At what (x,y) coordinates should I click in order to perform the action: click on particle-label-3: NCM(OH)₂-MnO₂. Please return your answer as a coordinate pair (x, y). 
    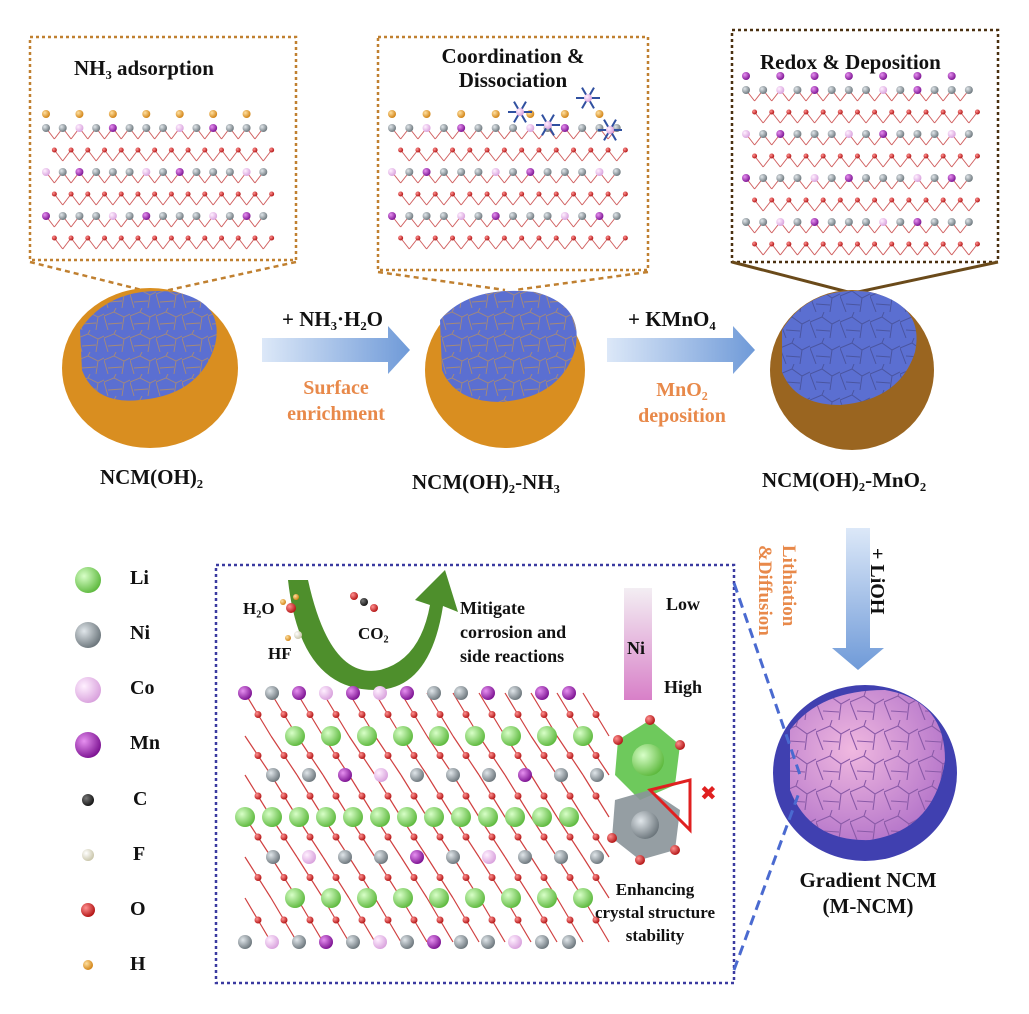
    Looking at the image, I should click on (844, 480).